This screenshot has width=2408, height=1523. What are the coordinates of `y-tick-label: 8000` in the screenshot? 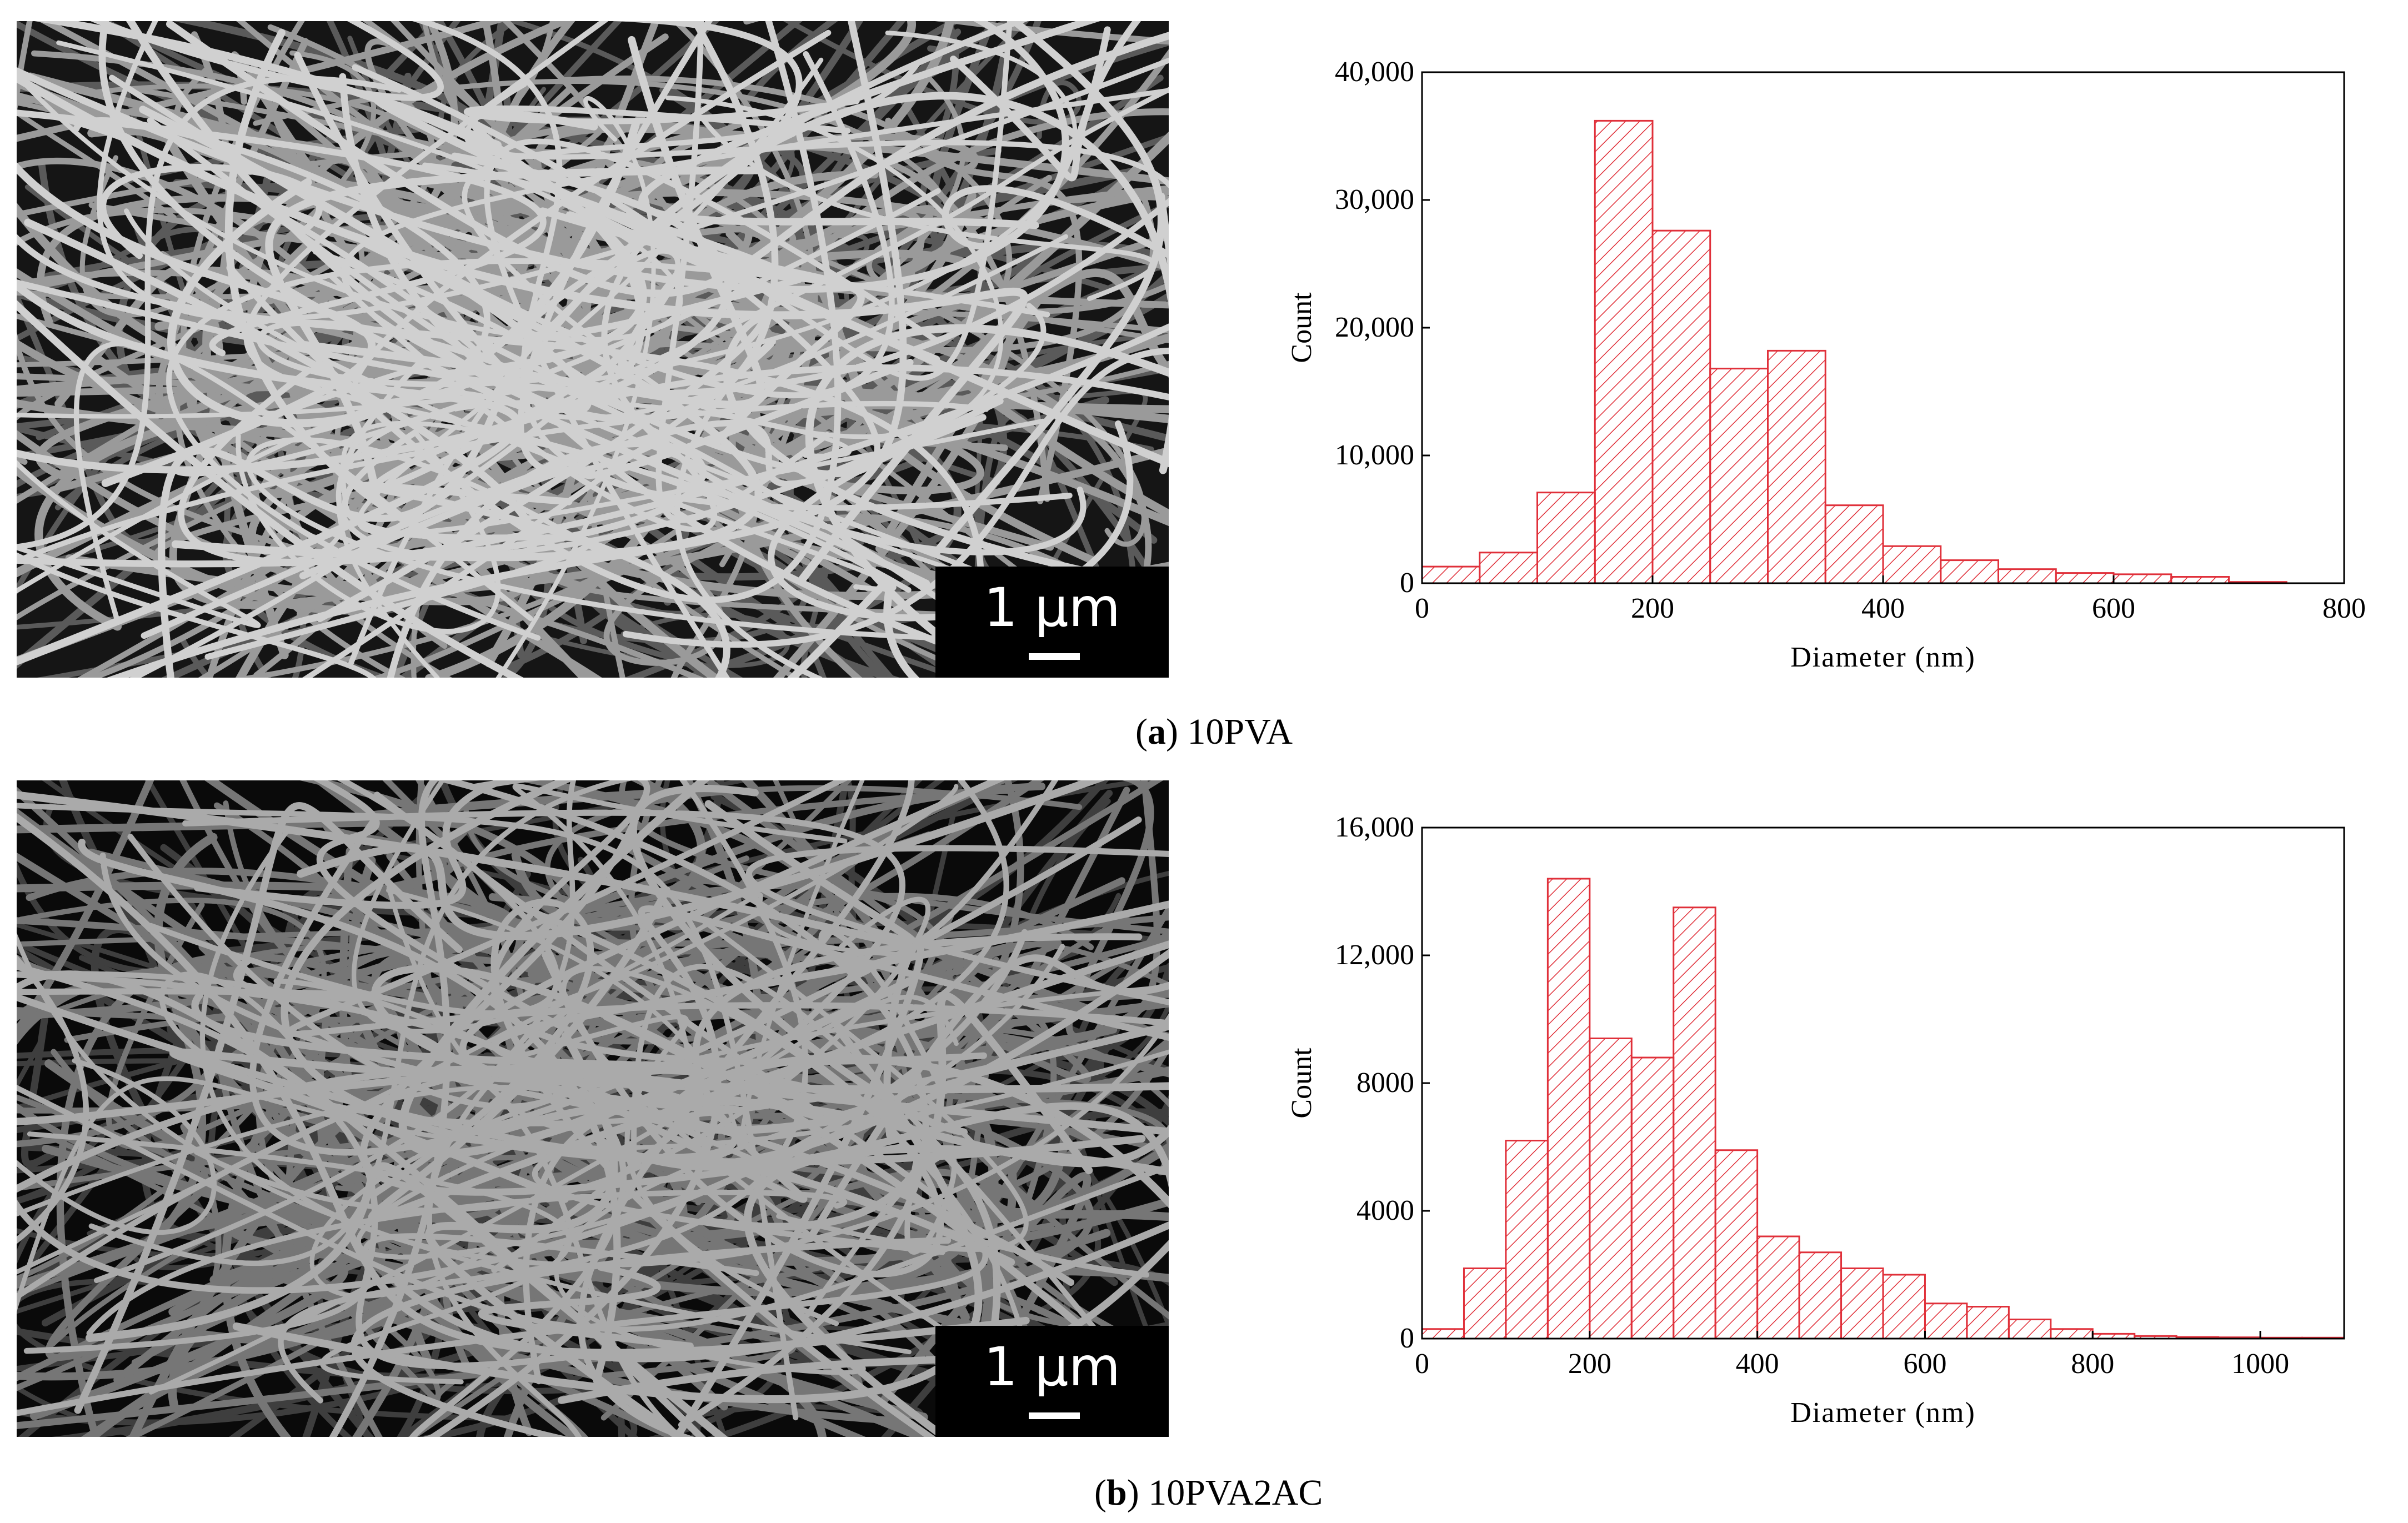 It's located at (1385, 1083).